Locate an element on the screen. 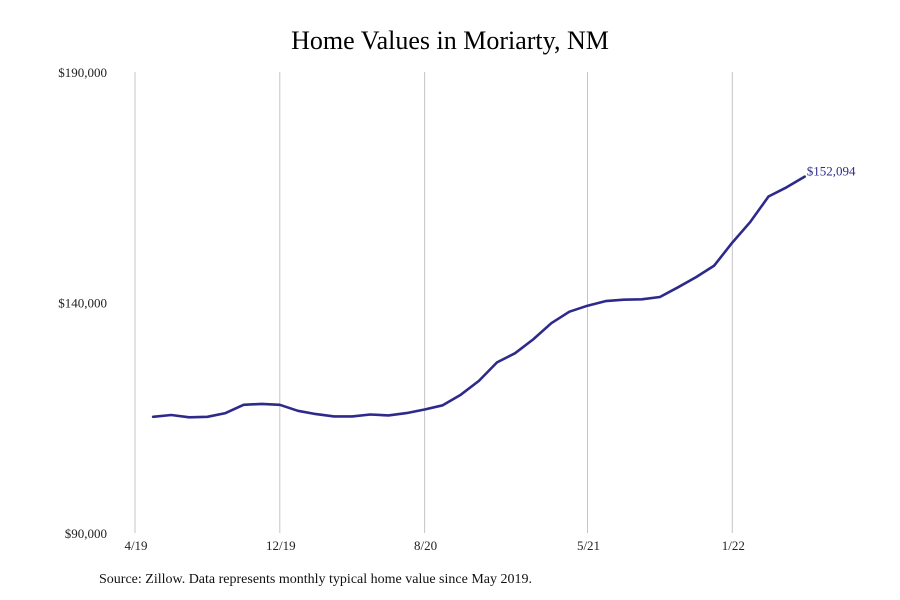 The image size is (900, 600). x-tick-label: 5/21 is located at coordinates (588, 545).